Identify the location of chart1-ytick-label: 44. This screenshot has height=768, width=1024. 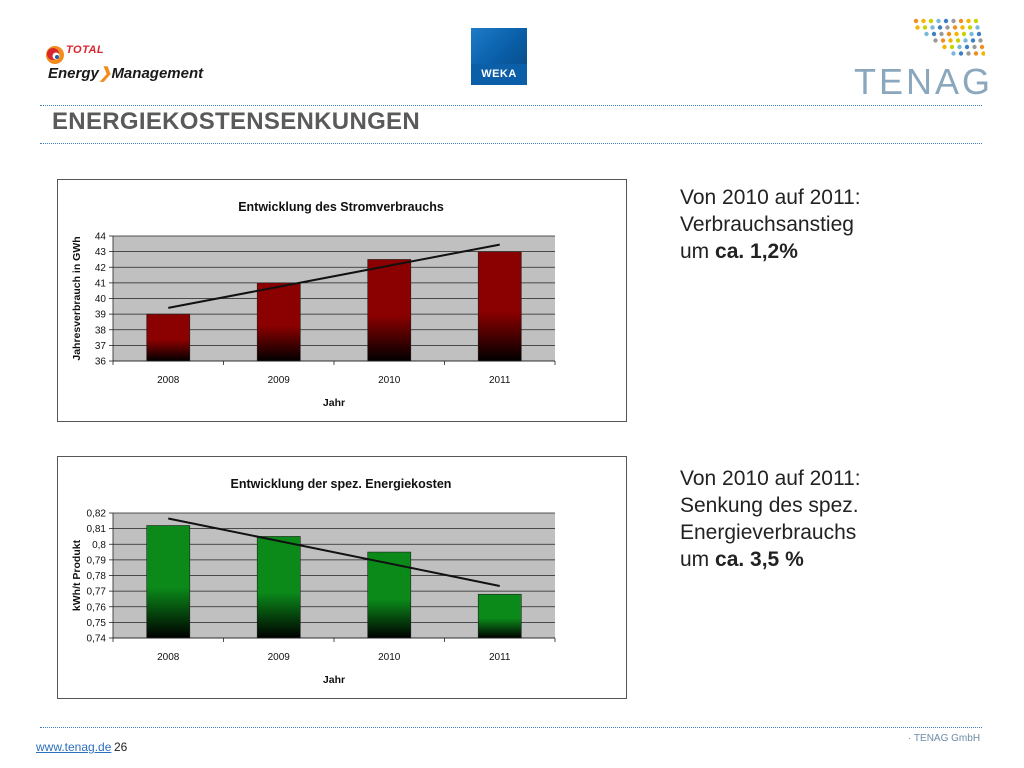
(101, 237).